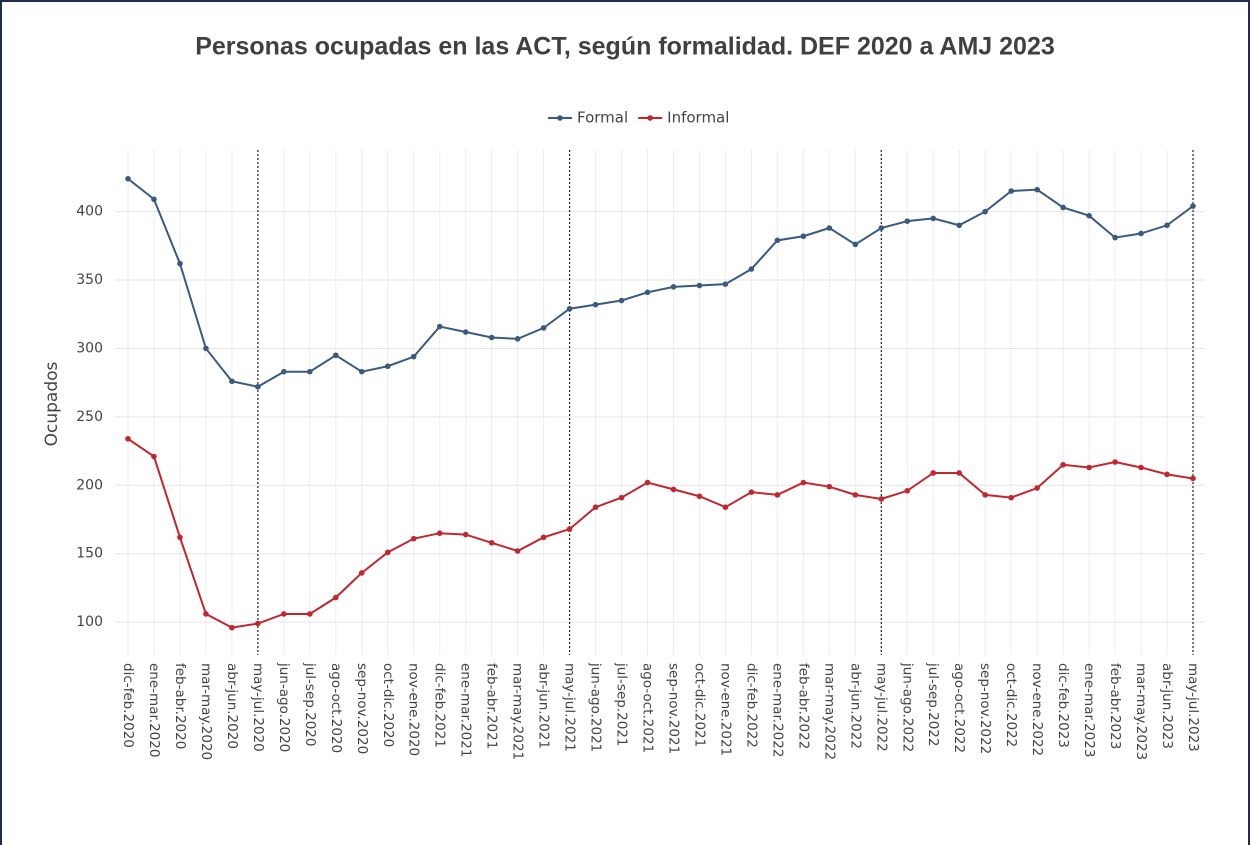  What do you see at coordinates (829, 711) in the screenshot?
I see `x-tick-label: mar-may.2022` at bounding box center [829, 711].